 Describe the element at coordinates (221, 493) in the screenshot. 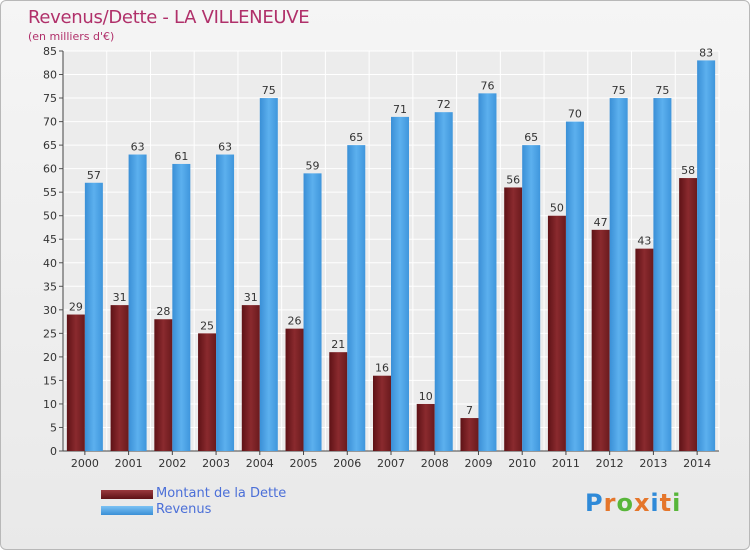

I see `legend-label-debt: Montant de la Dette` at that location.